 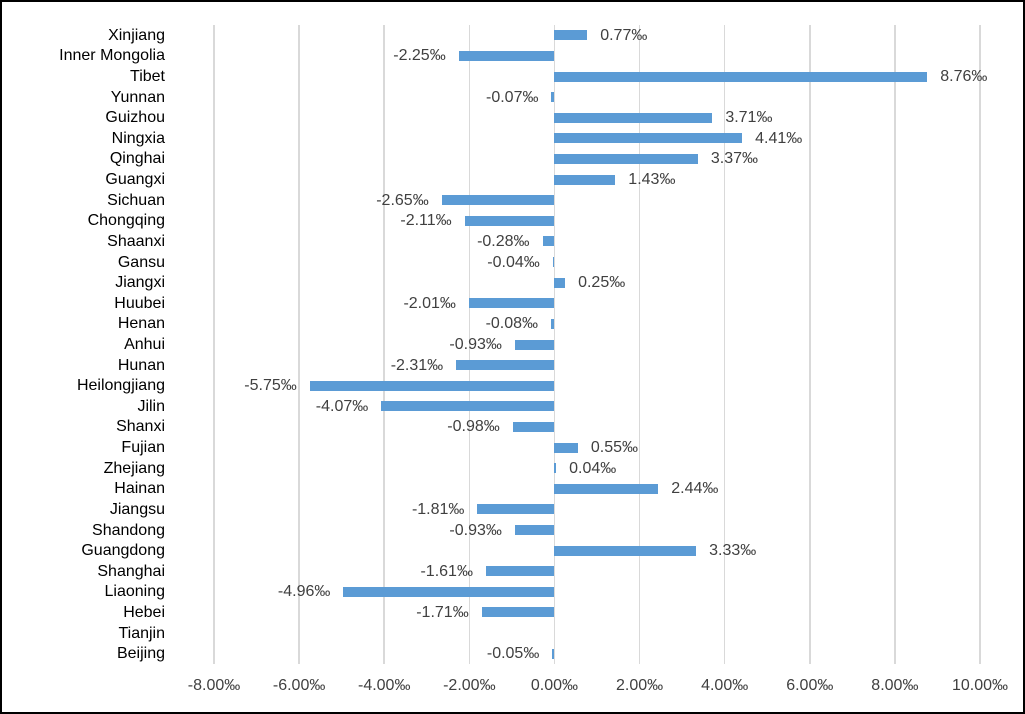 I want to click on category-label: Anhui, so click(x=144, y=344).